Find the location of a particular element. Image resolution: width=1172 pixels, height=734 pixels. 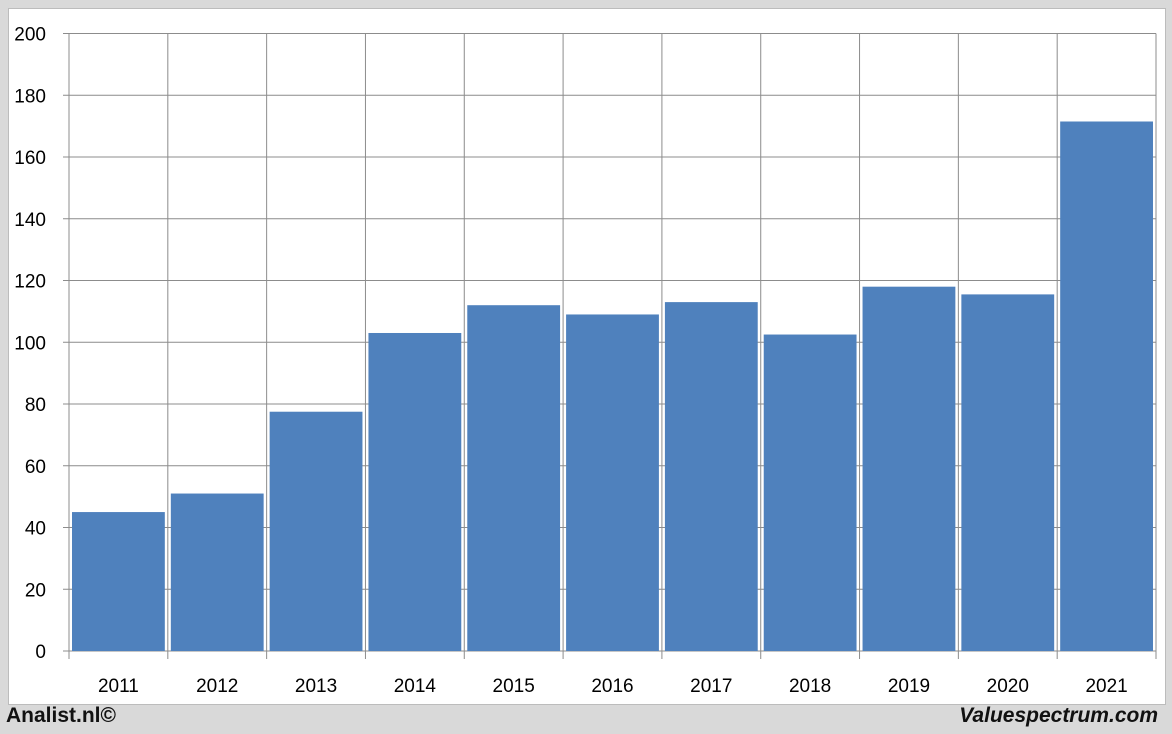

x-tick-label: 2020 is located at coordinates (1008, 686).